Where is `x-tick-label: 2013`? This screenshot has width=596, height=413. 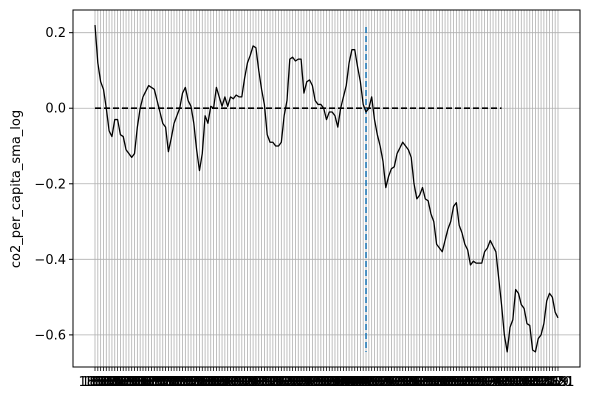 x-tick-label: 2013 is located at coordinates (535, 382).